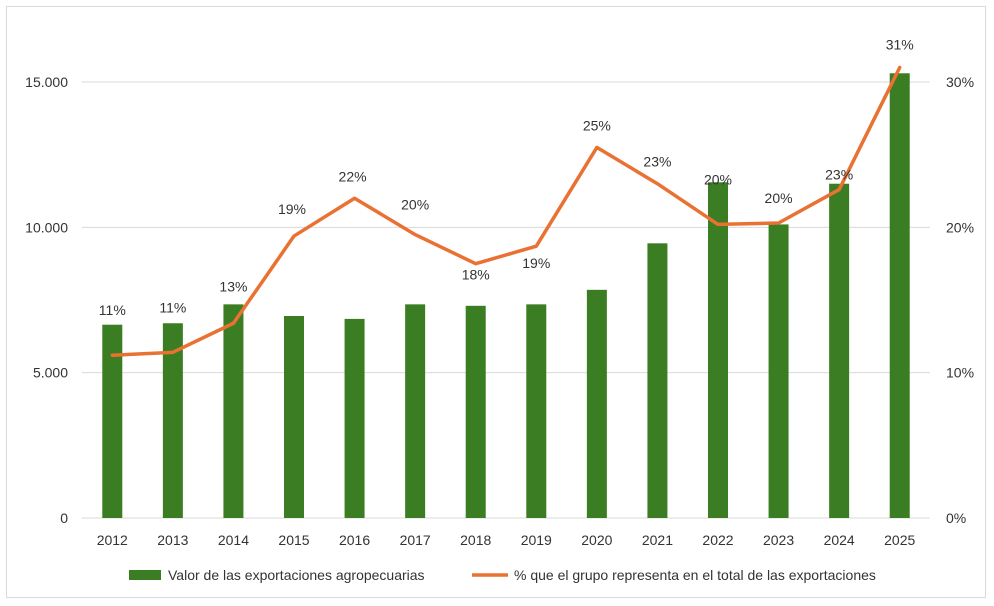 The width and height of the screenshot is (994, 606). I want to click on x-tick-label: 2022, so click(717, 540).